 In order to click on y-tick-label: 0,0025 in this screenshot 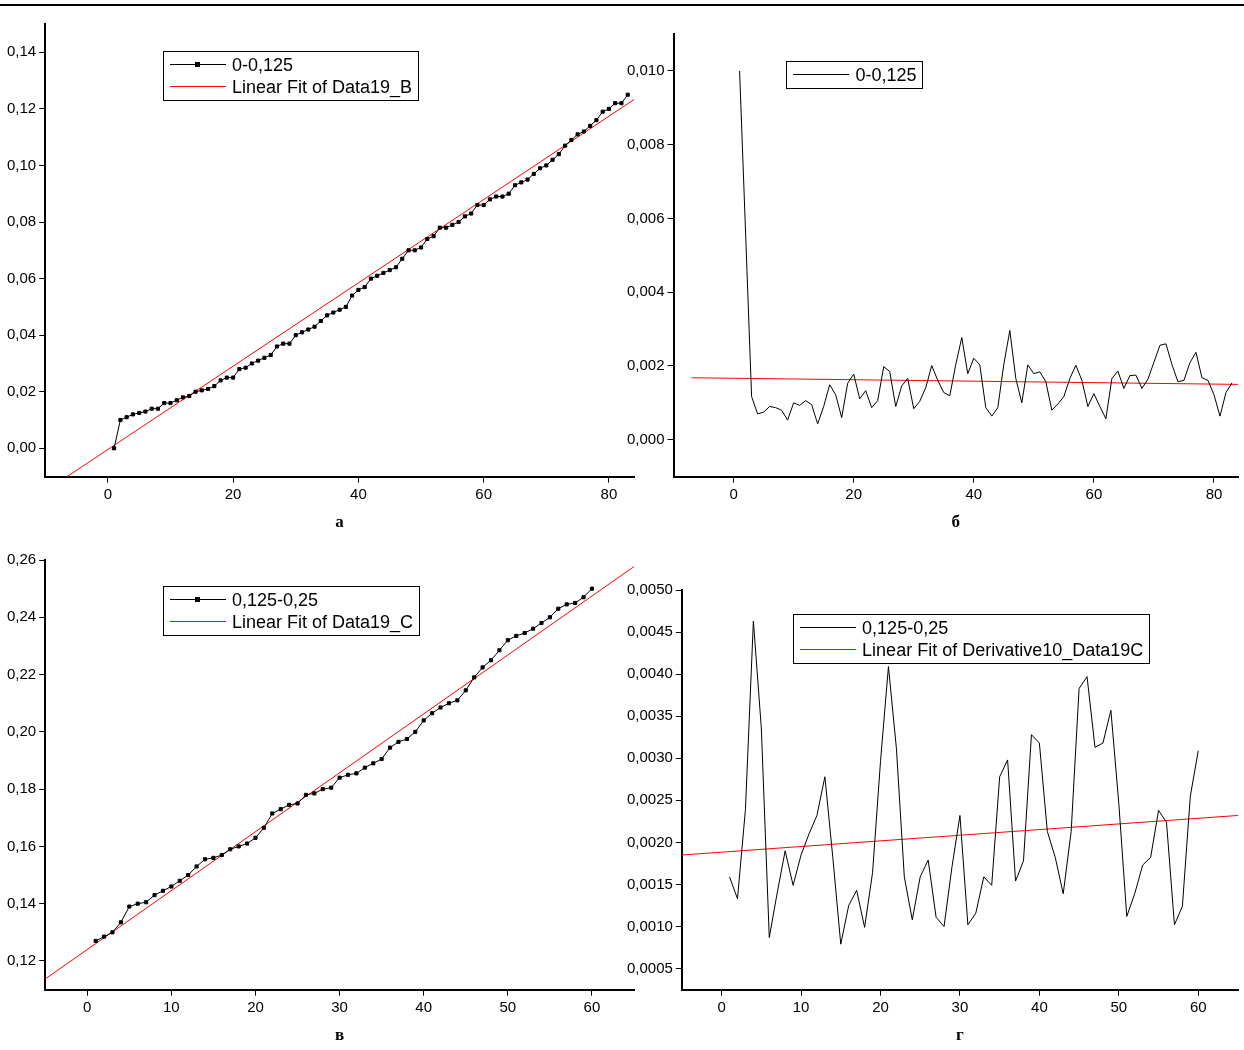, I will do `click(649, 799)`.